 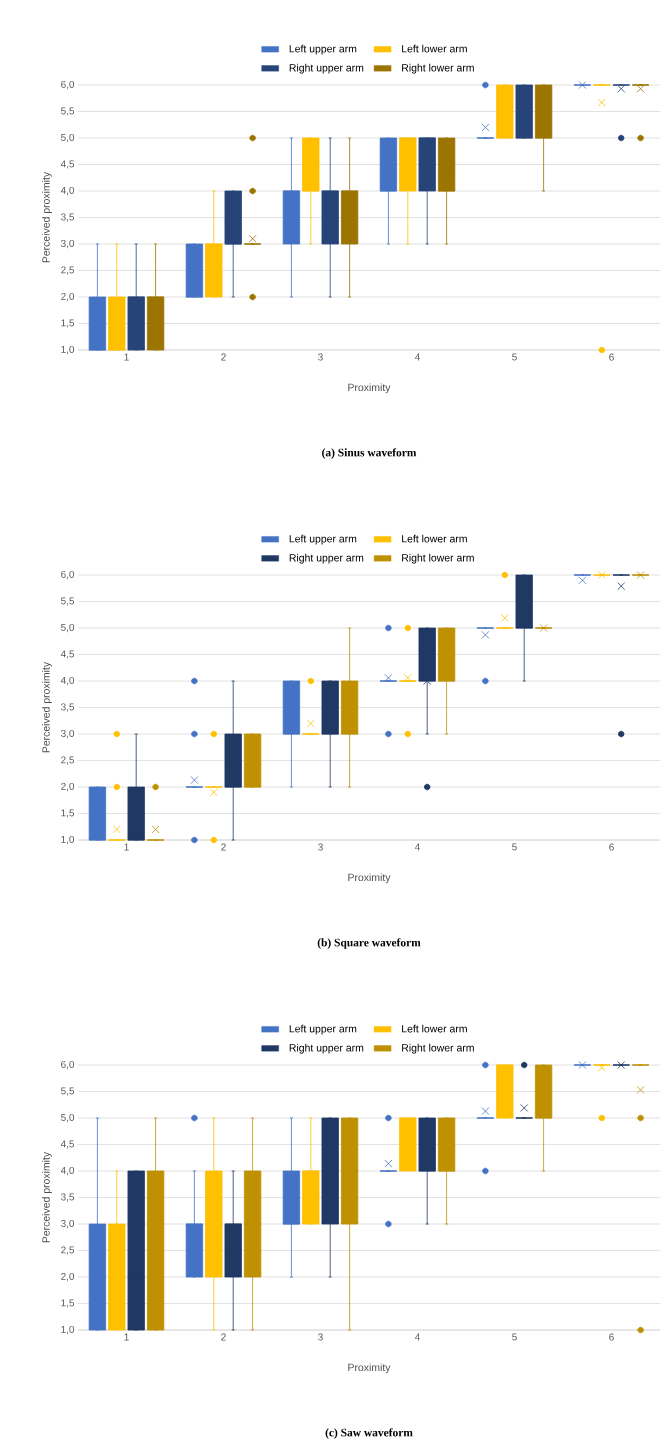 I want to click on text: (c) Saw waveform, so click(x=369, y=1433).